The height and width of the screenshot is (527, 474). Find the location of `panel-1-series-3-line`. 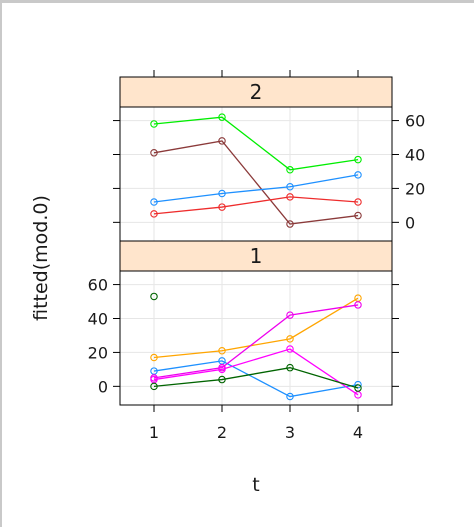

panel-1-series-3-line is located at coordinates (256, 341).